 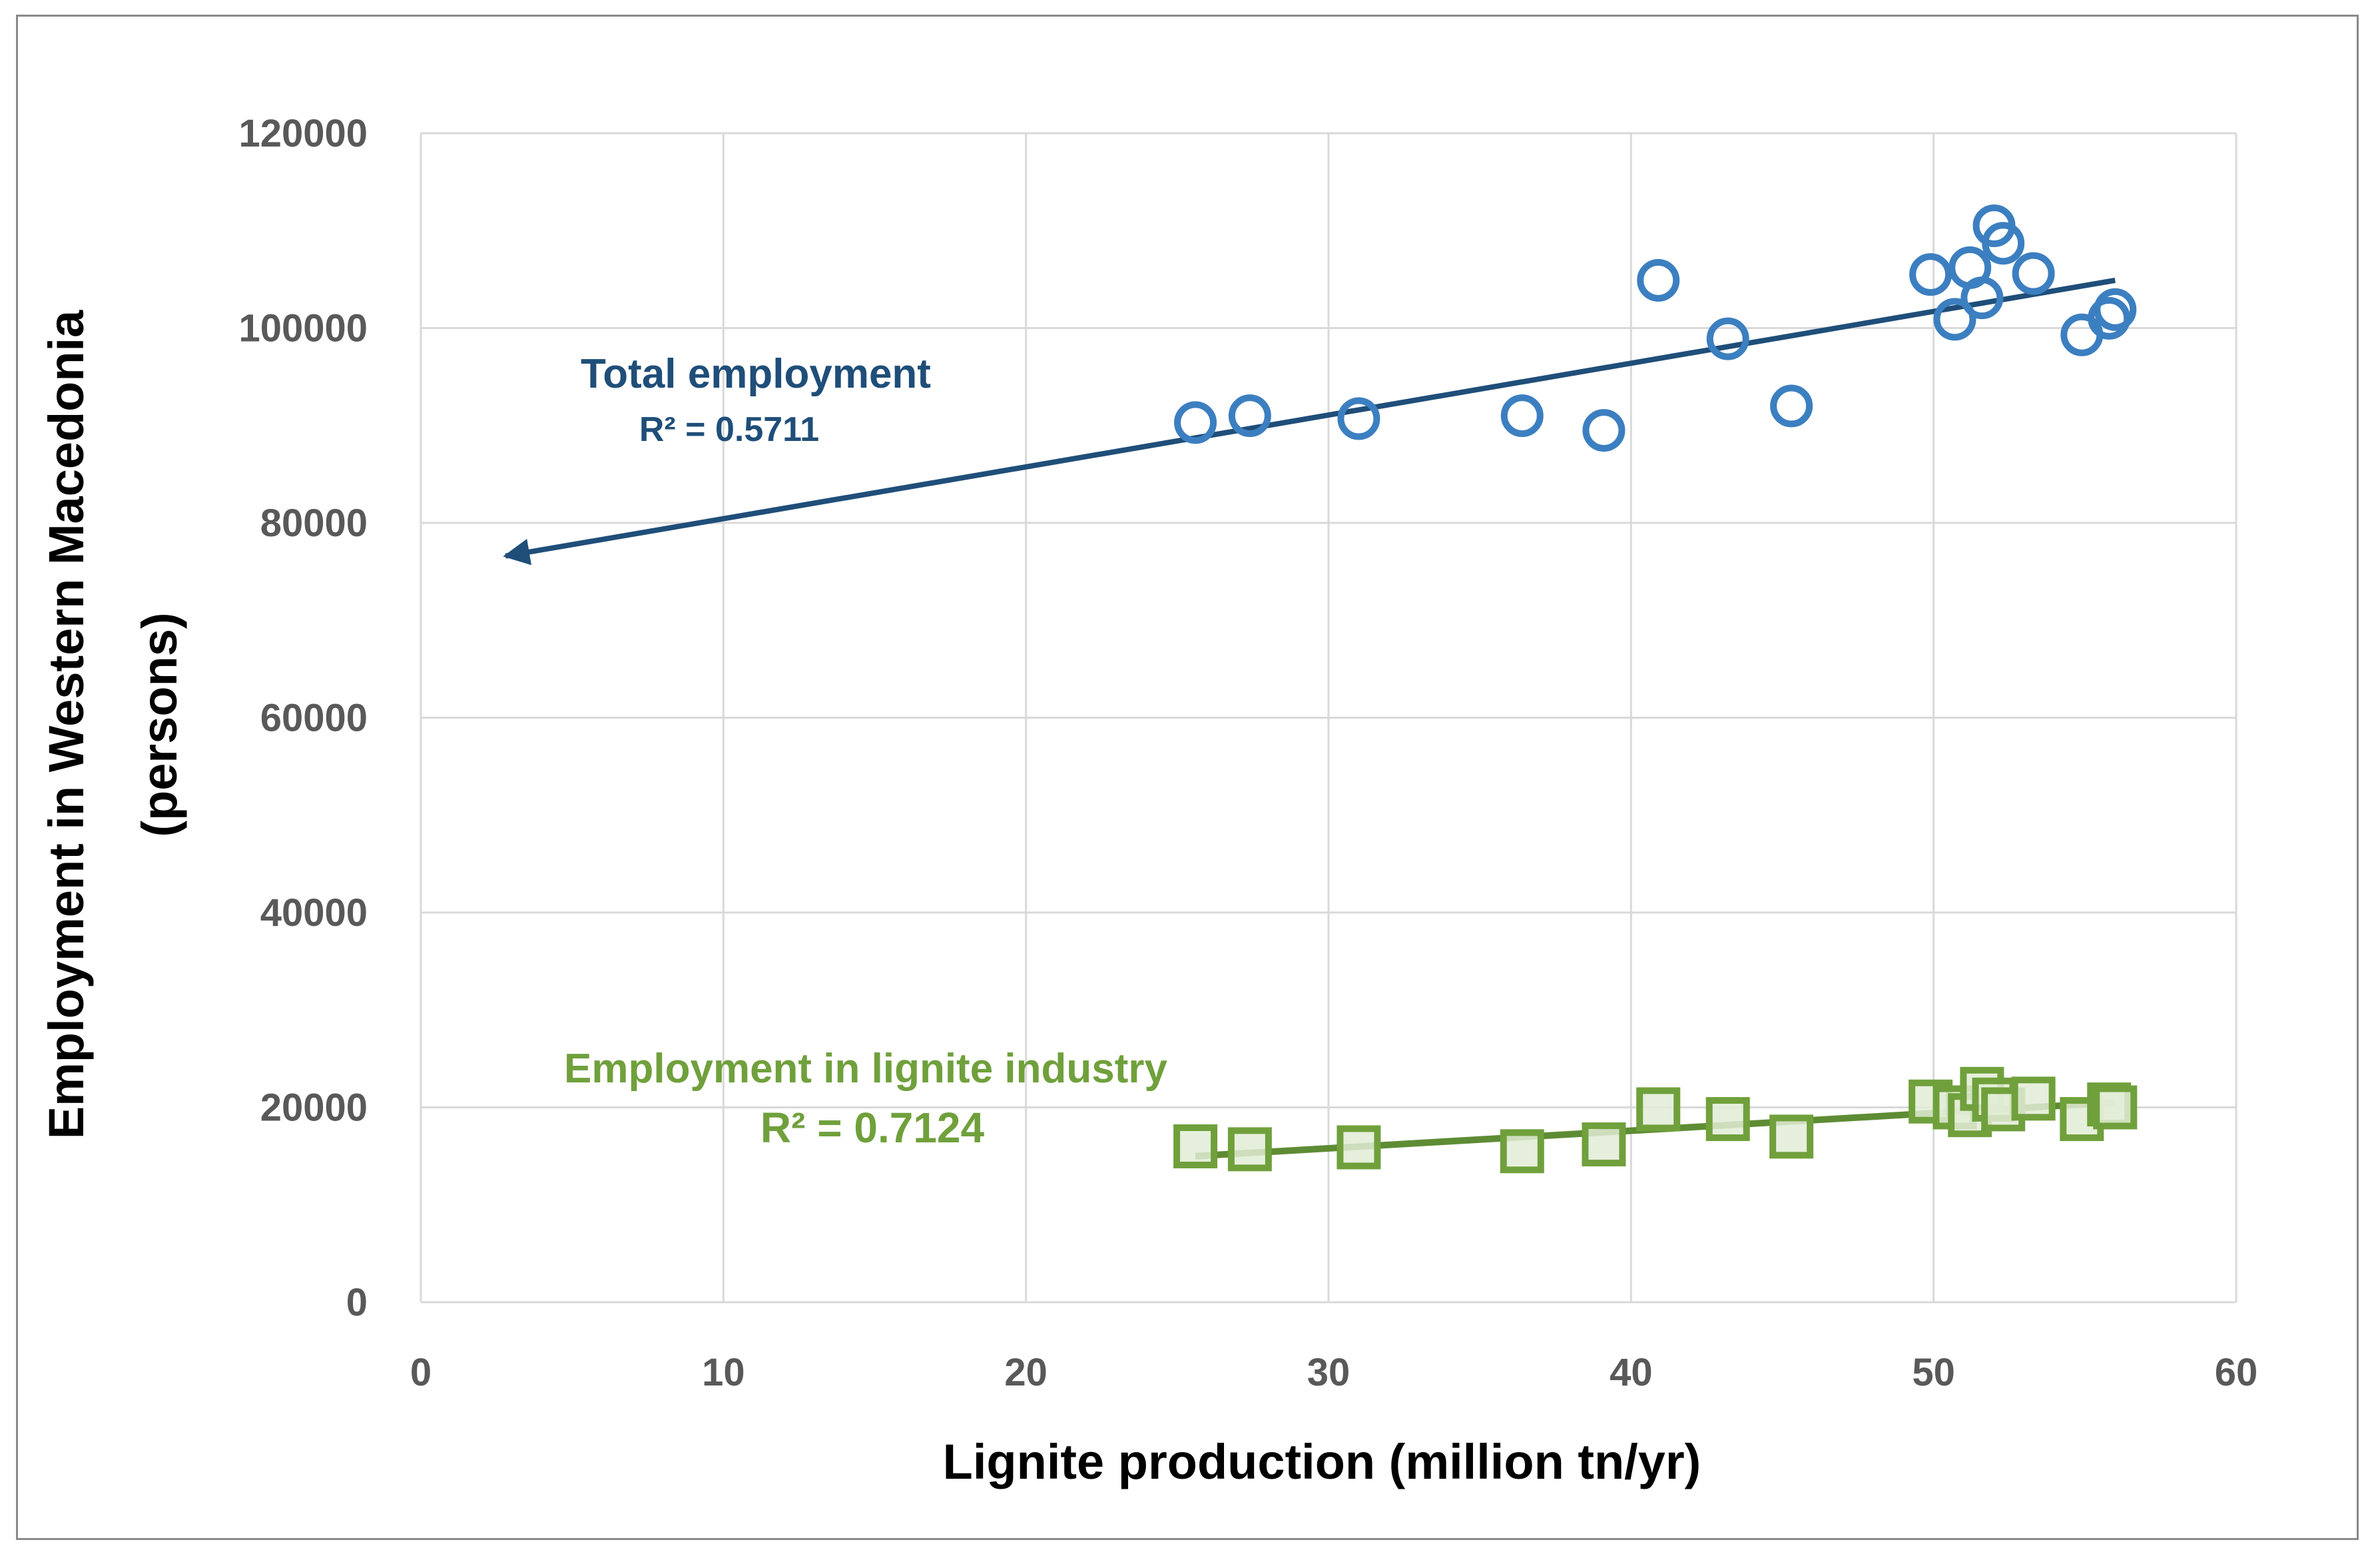 I want to click on x-tick-label: 10, so click(x=723, y=1372).